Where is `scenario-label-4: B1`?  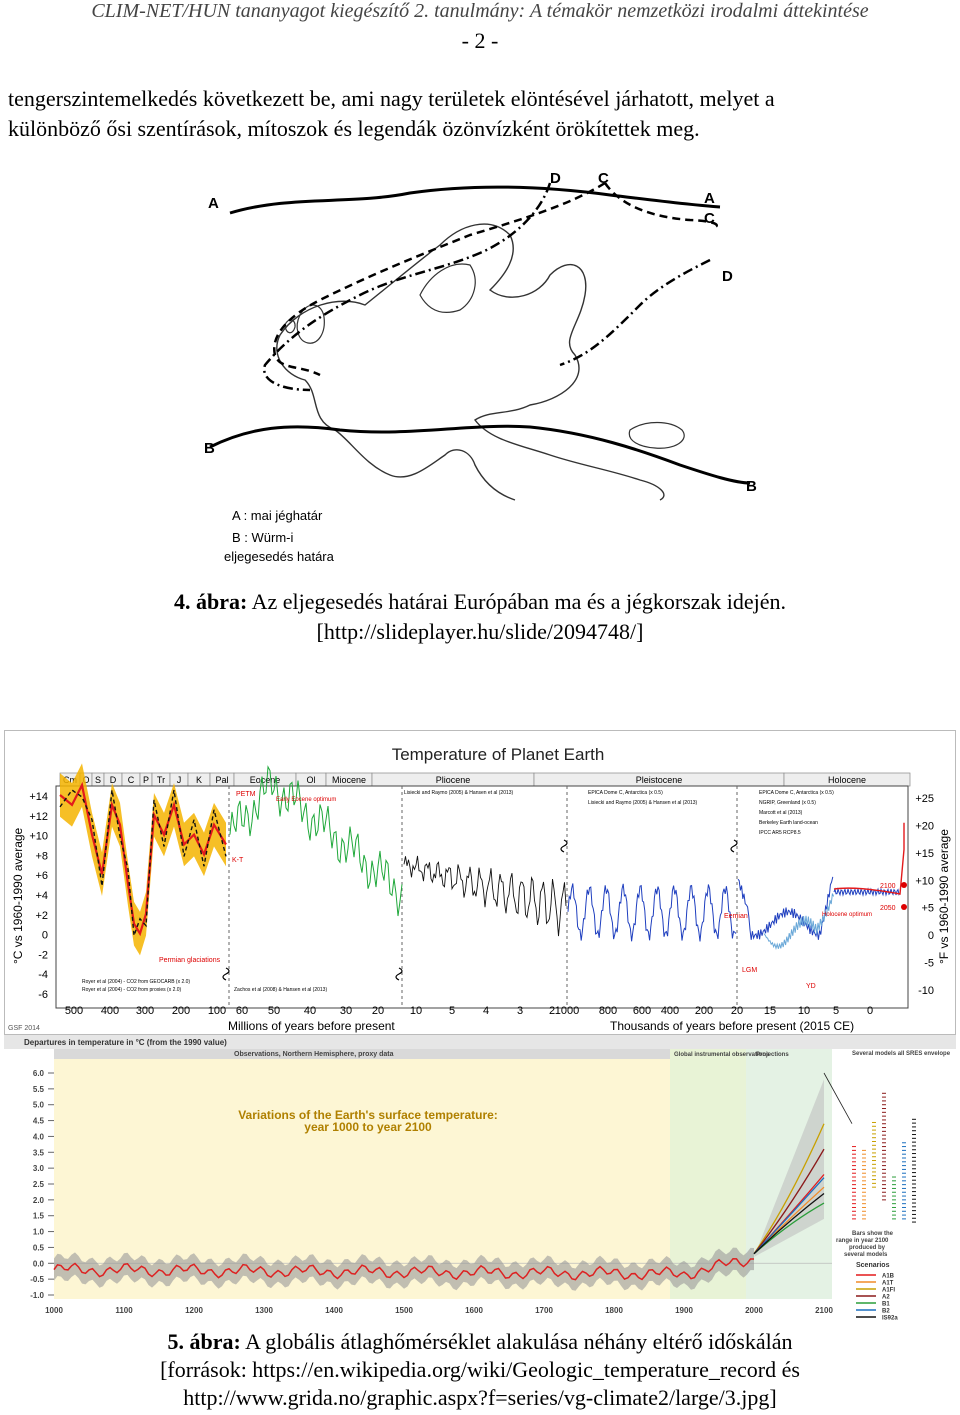
scenario-label-4: B1 is located at coordinates (886, 1305).